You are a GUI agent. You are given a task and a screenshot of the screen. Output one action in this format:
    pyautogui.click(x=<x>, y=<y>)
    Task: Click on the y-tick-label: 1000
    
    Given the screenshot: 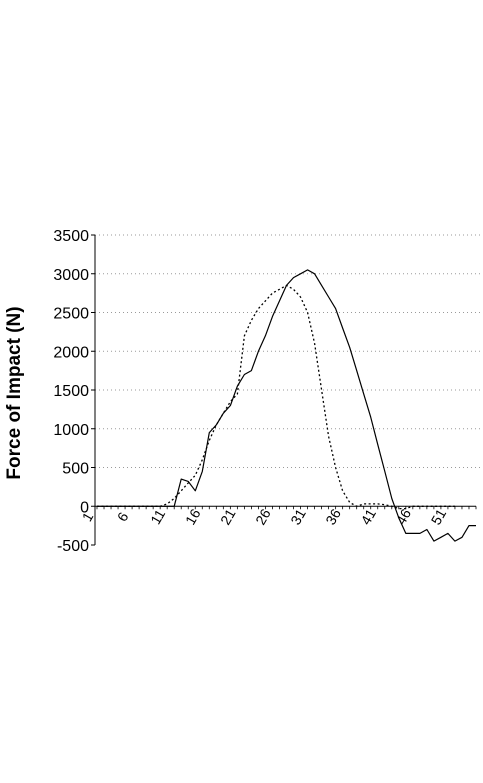 What is the action you would take?
    pyautogui.click(x=71, y=430)
    